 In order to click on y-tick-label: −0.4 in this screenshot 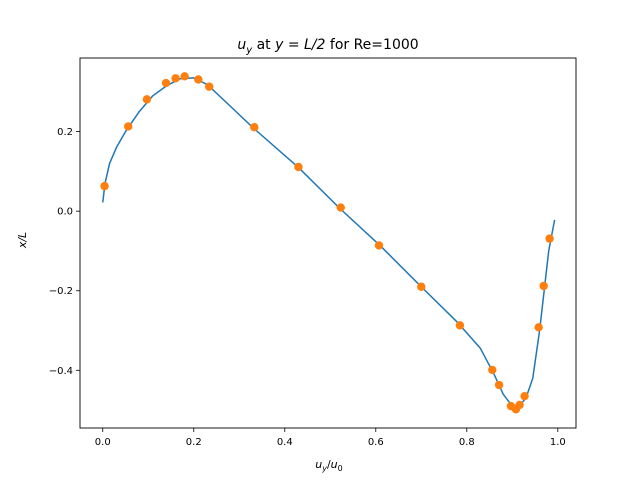, I will do `click(61, 371)`.